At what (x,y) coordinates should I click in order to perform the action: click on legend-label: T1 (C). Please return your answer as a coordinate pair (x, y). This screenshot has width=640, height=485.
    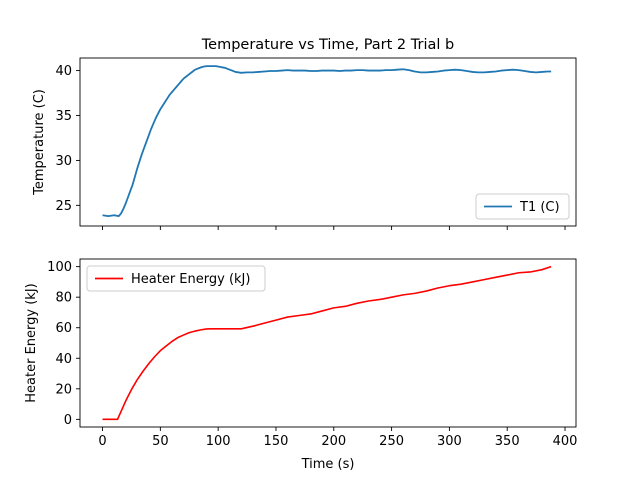
    Looking at the image, I should click on (539, 207).